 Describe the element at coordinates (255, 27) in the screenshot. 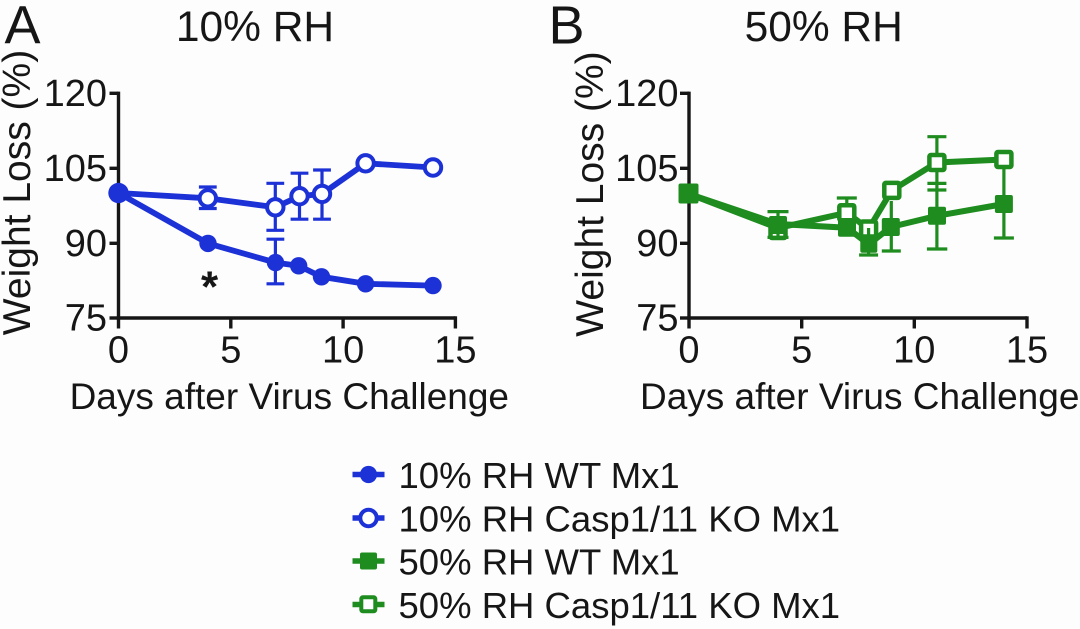

I see `svg-text: 10% RH` at that location.